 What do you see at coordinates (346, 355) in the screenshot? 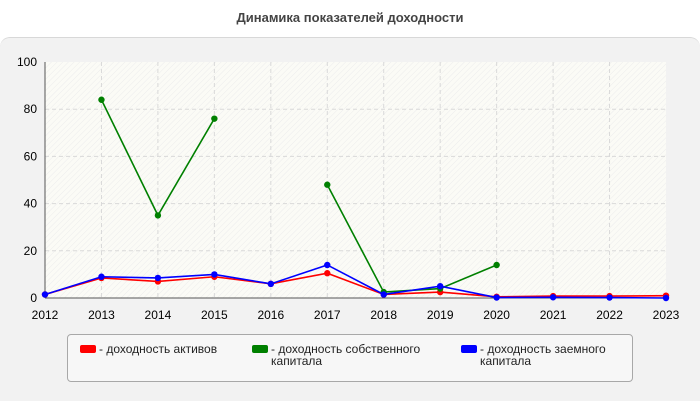
I see `legend-label-equity: - доходность собственного капитала` at bounding box center [346, 355].